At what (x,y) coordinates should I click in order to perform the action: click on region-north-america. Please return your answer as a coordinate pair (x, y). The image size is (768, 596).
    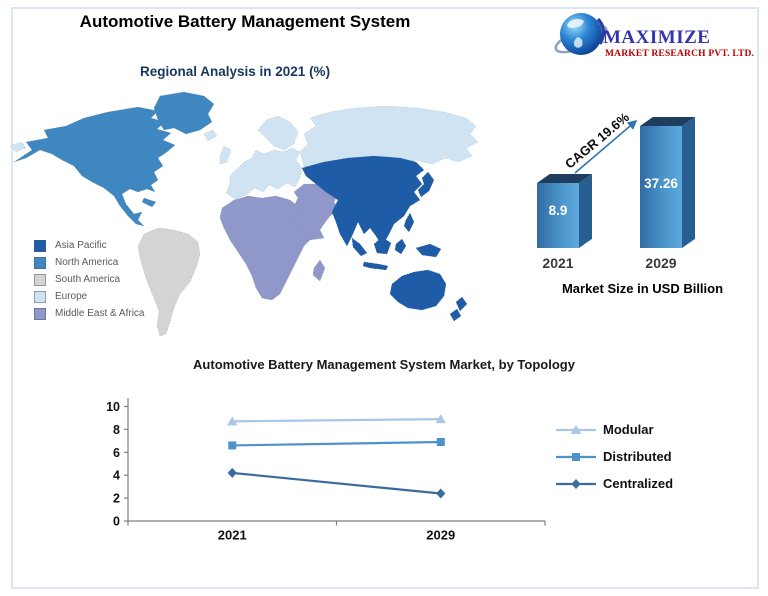
    Looking at the image, I should click on (114, 159).